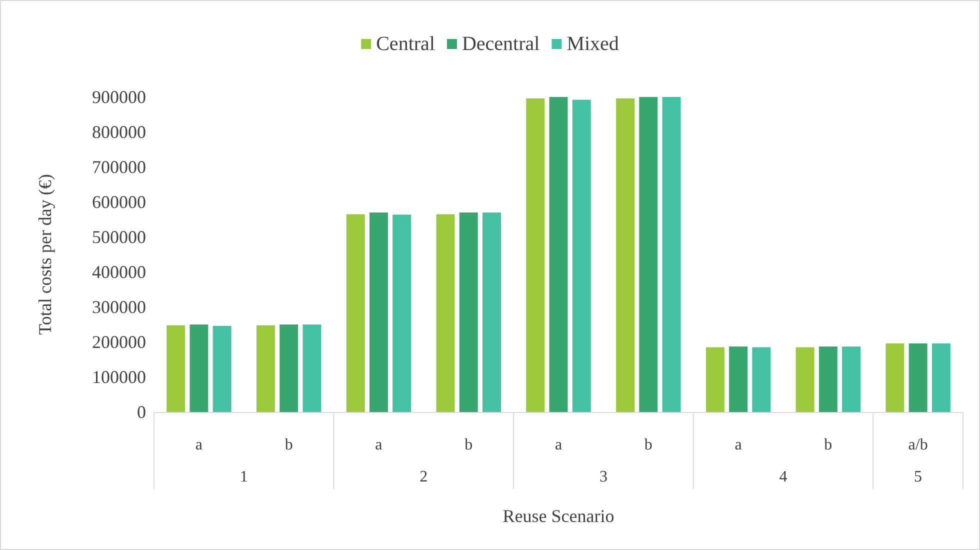 The image size is (980, 550). Describe the element at coordinates (119, 132) in the screenshot. I see `y-tick-label: 800000` at that location.